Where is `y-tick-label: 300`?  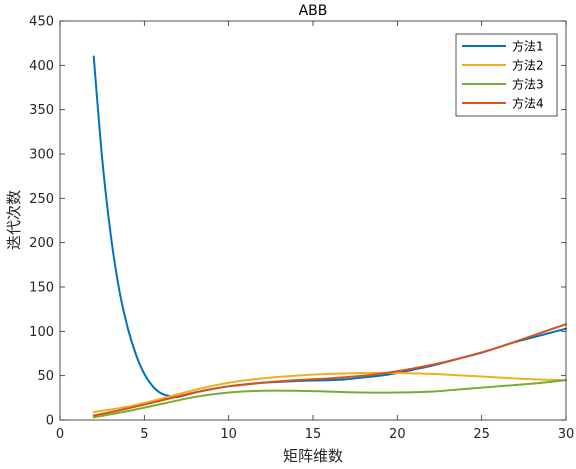
y-tick-label: 300 is located at coordinates (41, 155).